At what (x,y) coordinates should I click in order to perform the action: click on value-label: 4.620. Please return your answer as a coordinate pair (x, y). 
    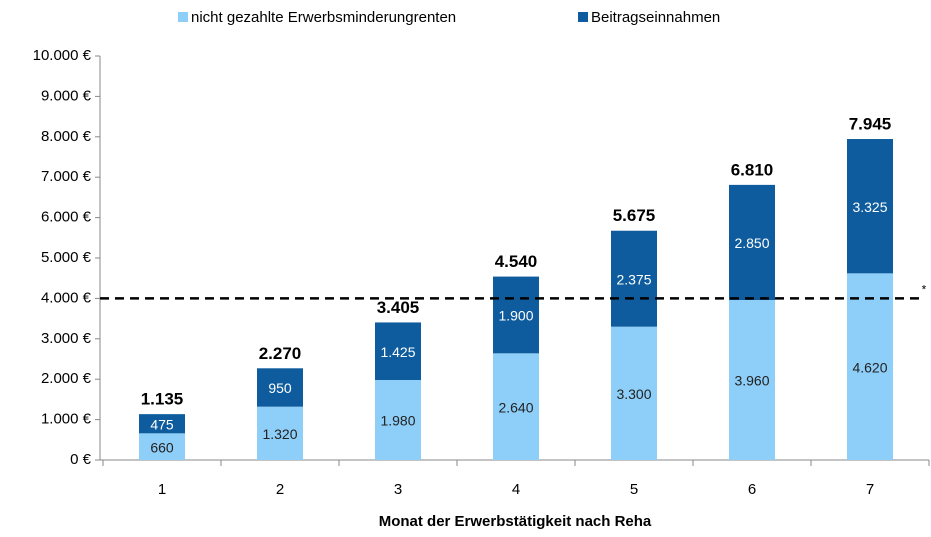
    Looking at the image, I should click on (869, 367).